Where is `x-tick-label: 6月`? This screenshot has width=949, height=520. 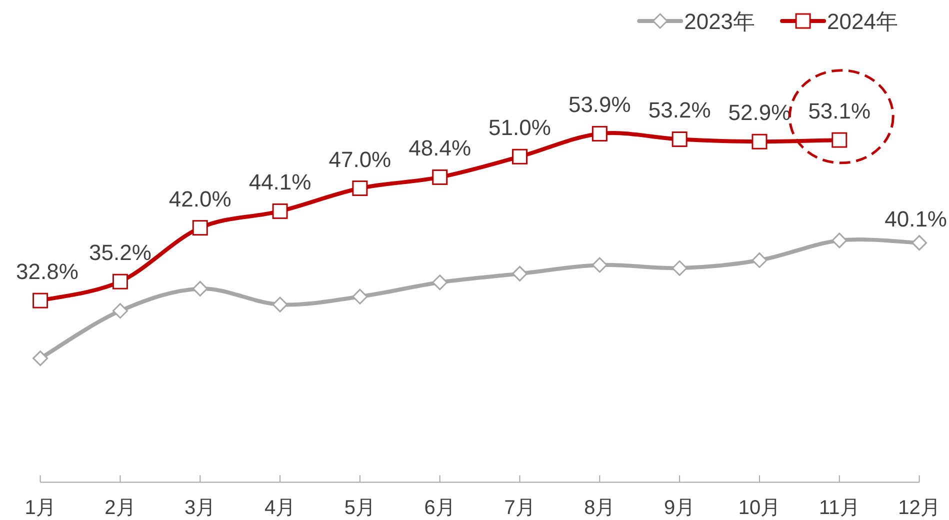 x-tick-label: 6月 is located at coordinates (440, 508).